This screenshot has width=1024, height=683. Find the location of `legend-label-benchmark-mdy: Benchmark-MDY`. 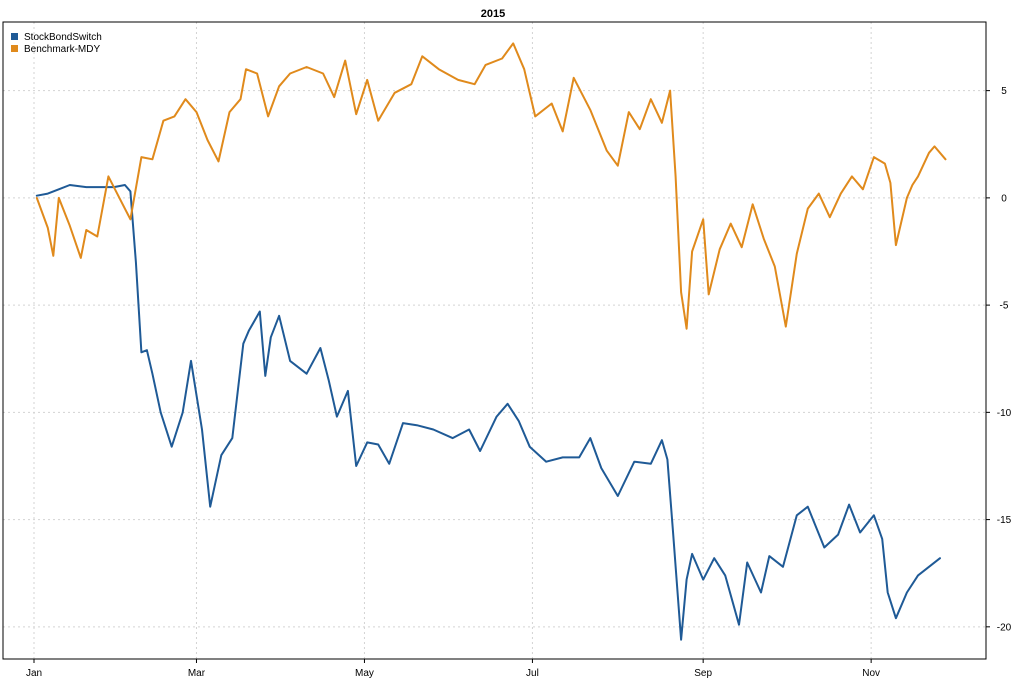

legend-label-benchmark-mdy: Benchmark-MDY is located at coordinates (62, 49).